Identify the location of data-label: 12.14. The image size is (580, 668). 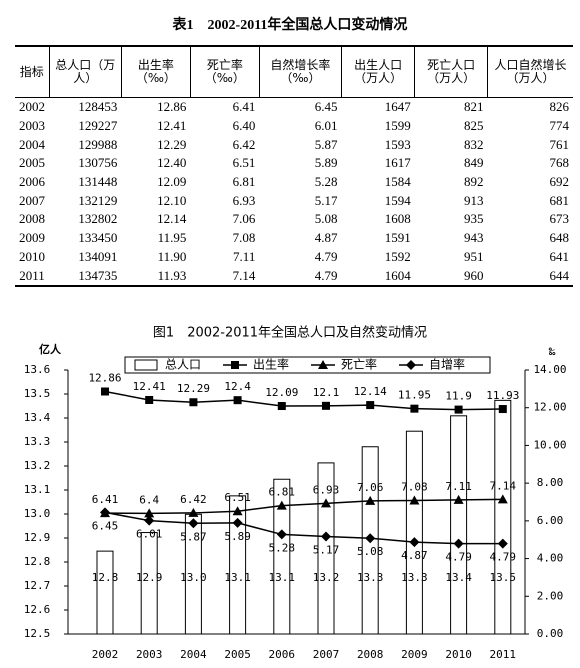
(370, 391).